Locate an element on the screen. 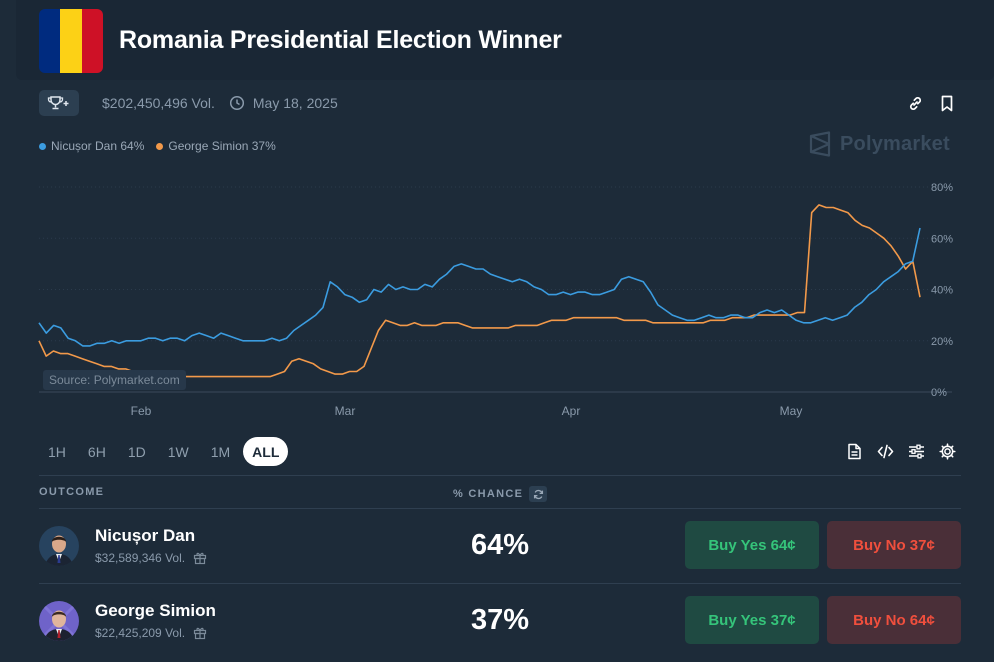 Image resolution: width=994 pixels, height=662 pixels. legend-label-simion: George Simion 37% is located at coordinates (222, 146).